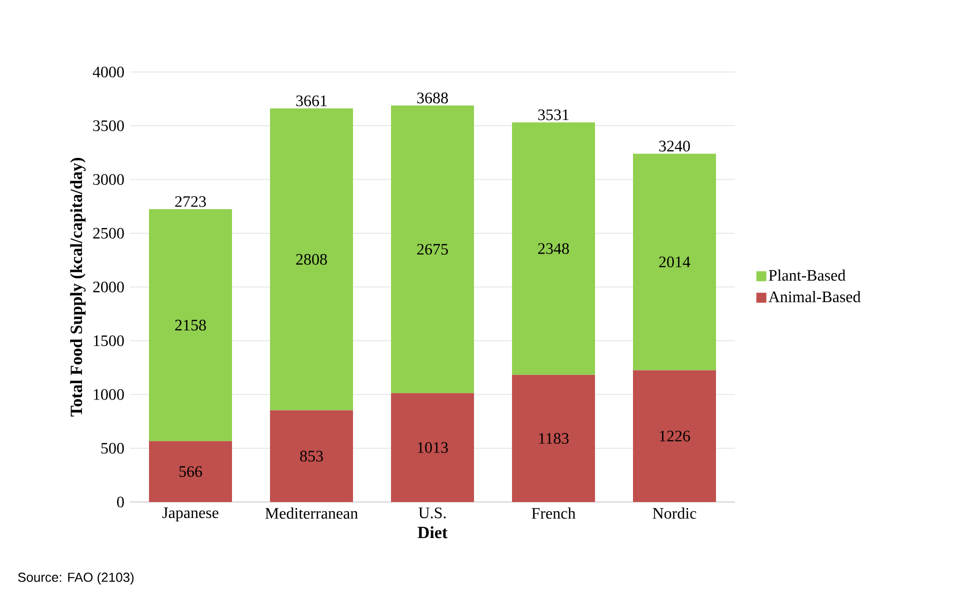  Describe the element at coordinates (814, 296) in the screenshot. I see `legend-label: Animal-Based` at that location.